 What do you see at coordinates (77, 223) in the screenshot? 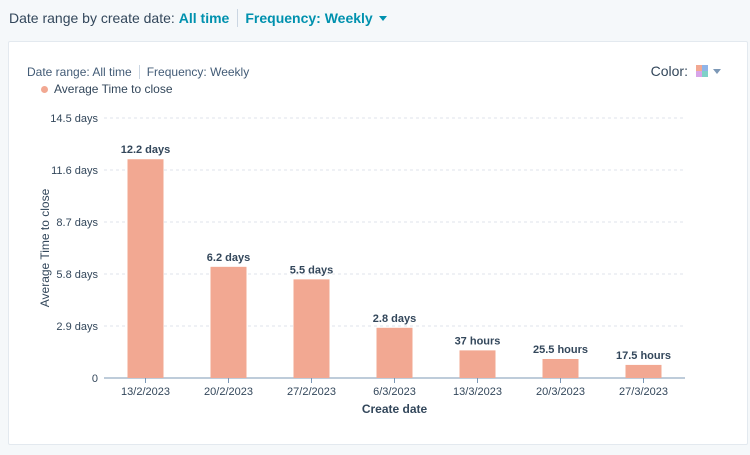
I see `y-tick-label: 8.7 days` at bounding box center [77, 223].